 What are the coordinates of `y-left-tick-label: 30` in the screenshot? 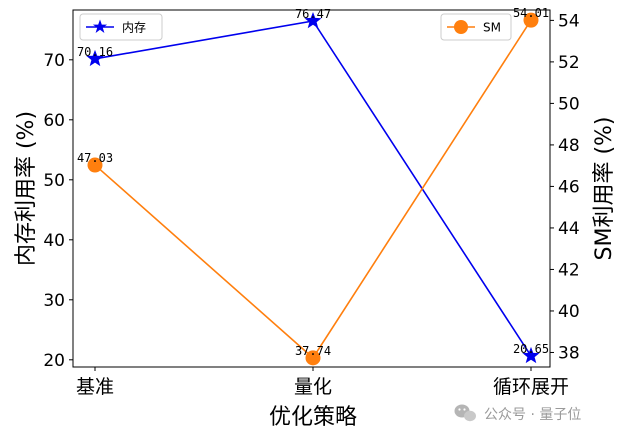 It's located at (54, 301).